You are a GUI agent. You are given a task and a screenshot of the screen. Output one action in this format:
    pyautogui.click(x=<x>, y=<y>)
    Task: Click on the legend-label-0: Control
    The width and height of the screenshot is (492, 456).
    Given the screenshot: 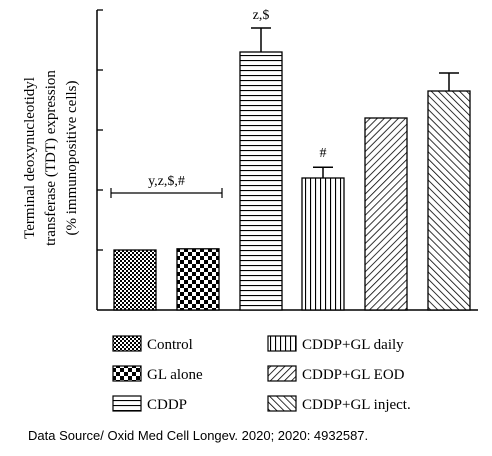 What is the action you would take?
    pyautogui.click(x=170, y=345)
    